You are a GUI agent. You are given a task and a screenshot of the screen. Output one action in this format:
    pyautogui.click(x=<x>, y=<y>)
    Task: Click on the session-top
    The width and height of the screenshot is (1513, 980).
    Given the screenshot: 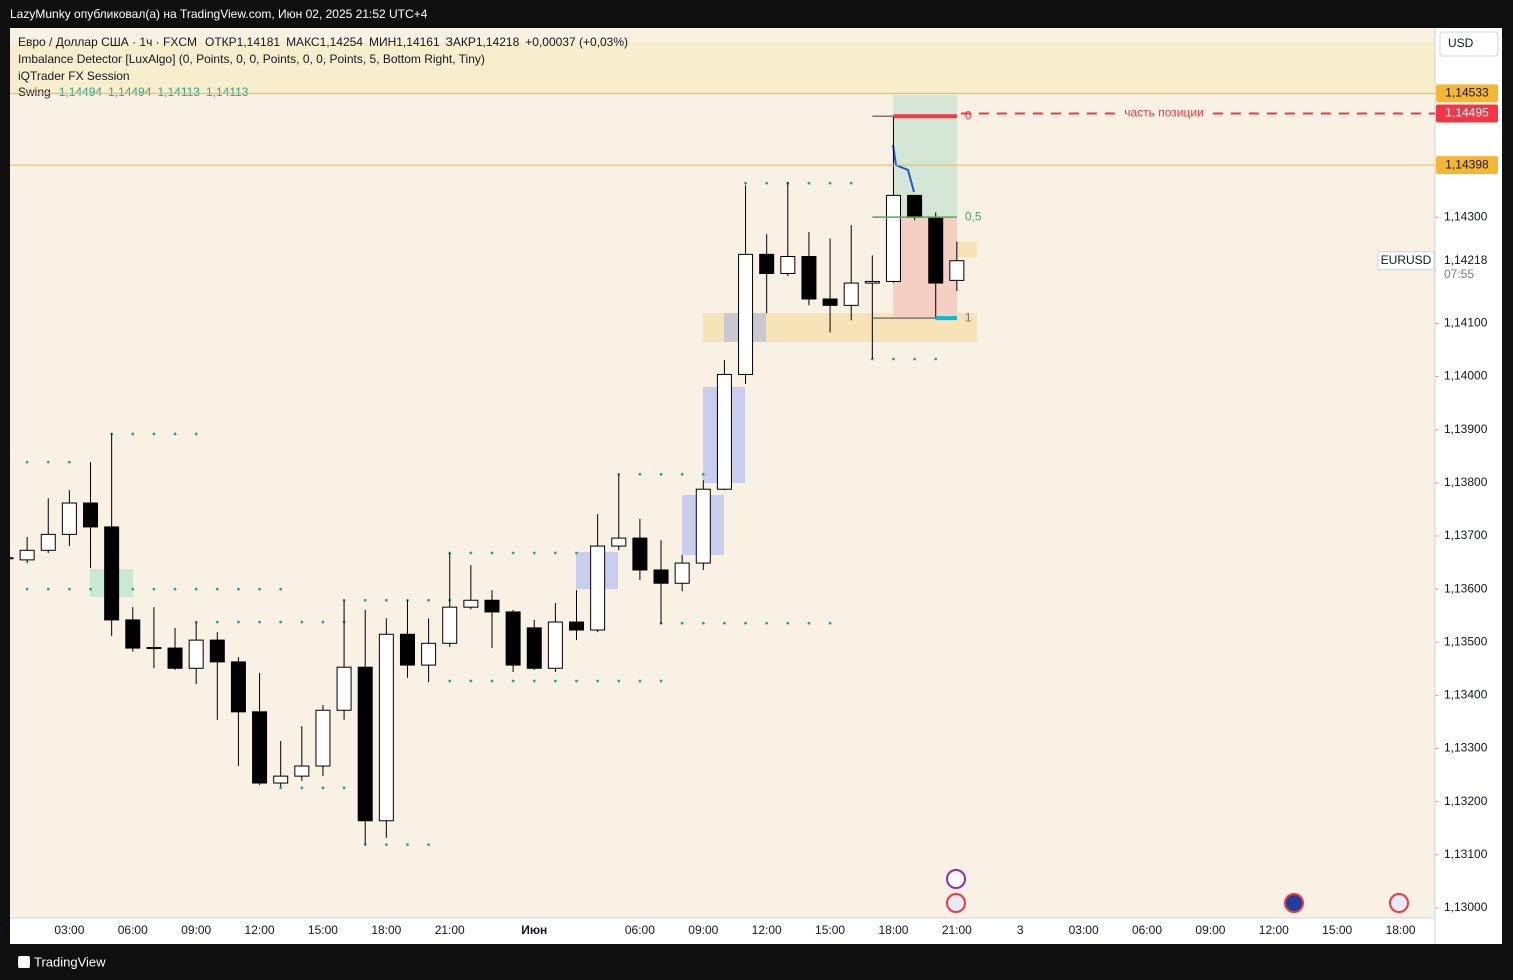 What is the action you would take?
    pyautogui.click(x=722, y=68)
    